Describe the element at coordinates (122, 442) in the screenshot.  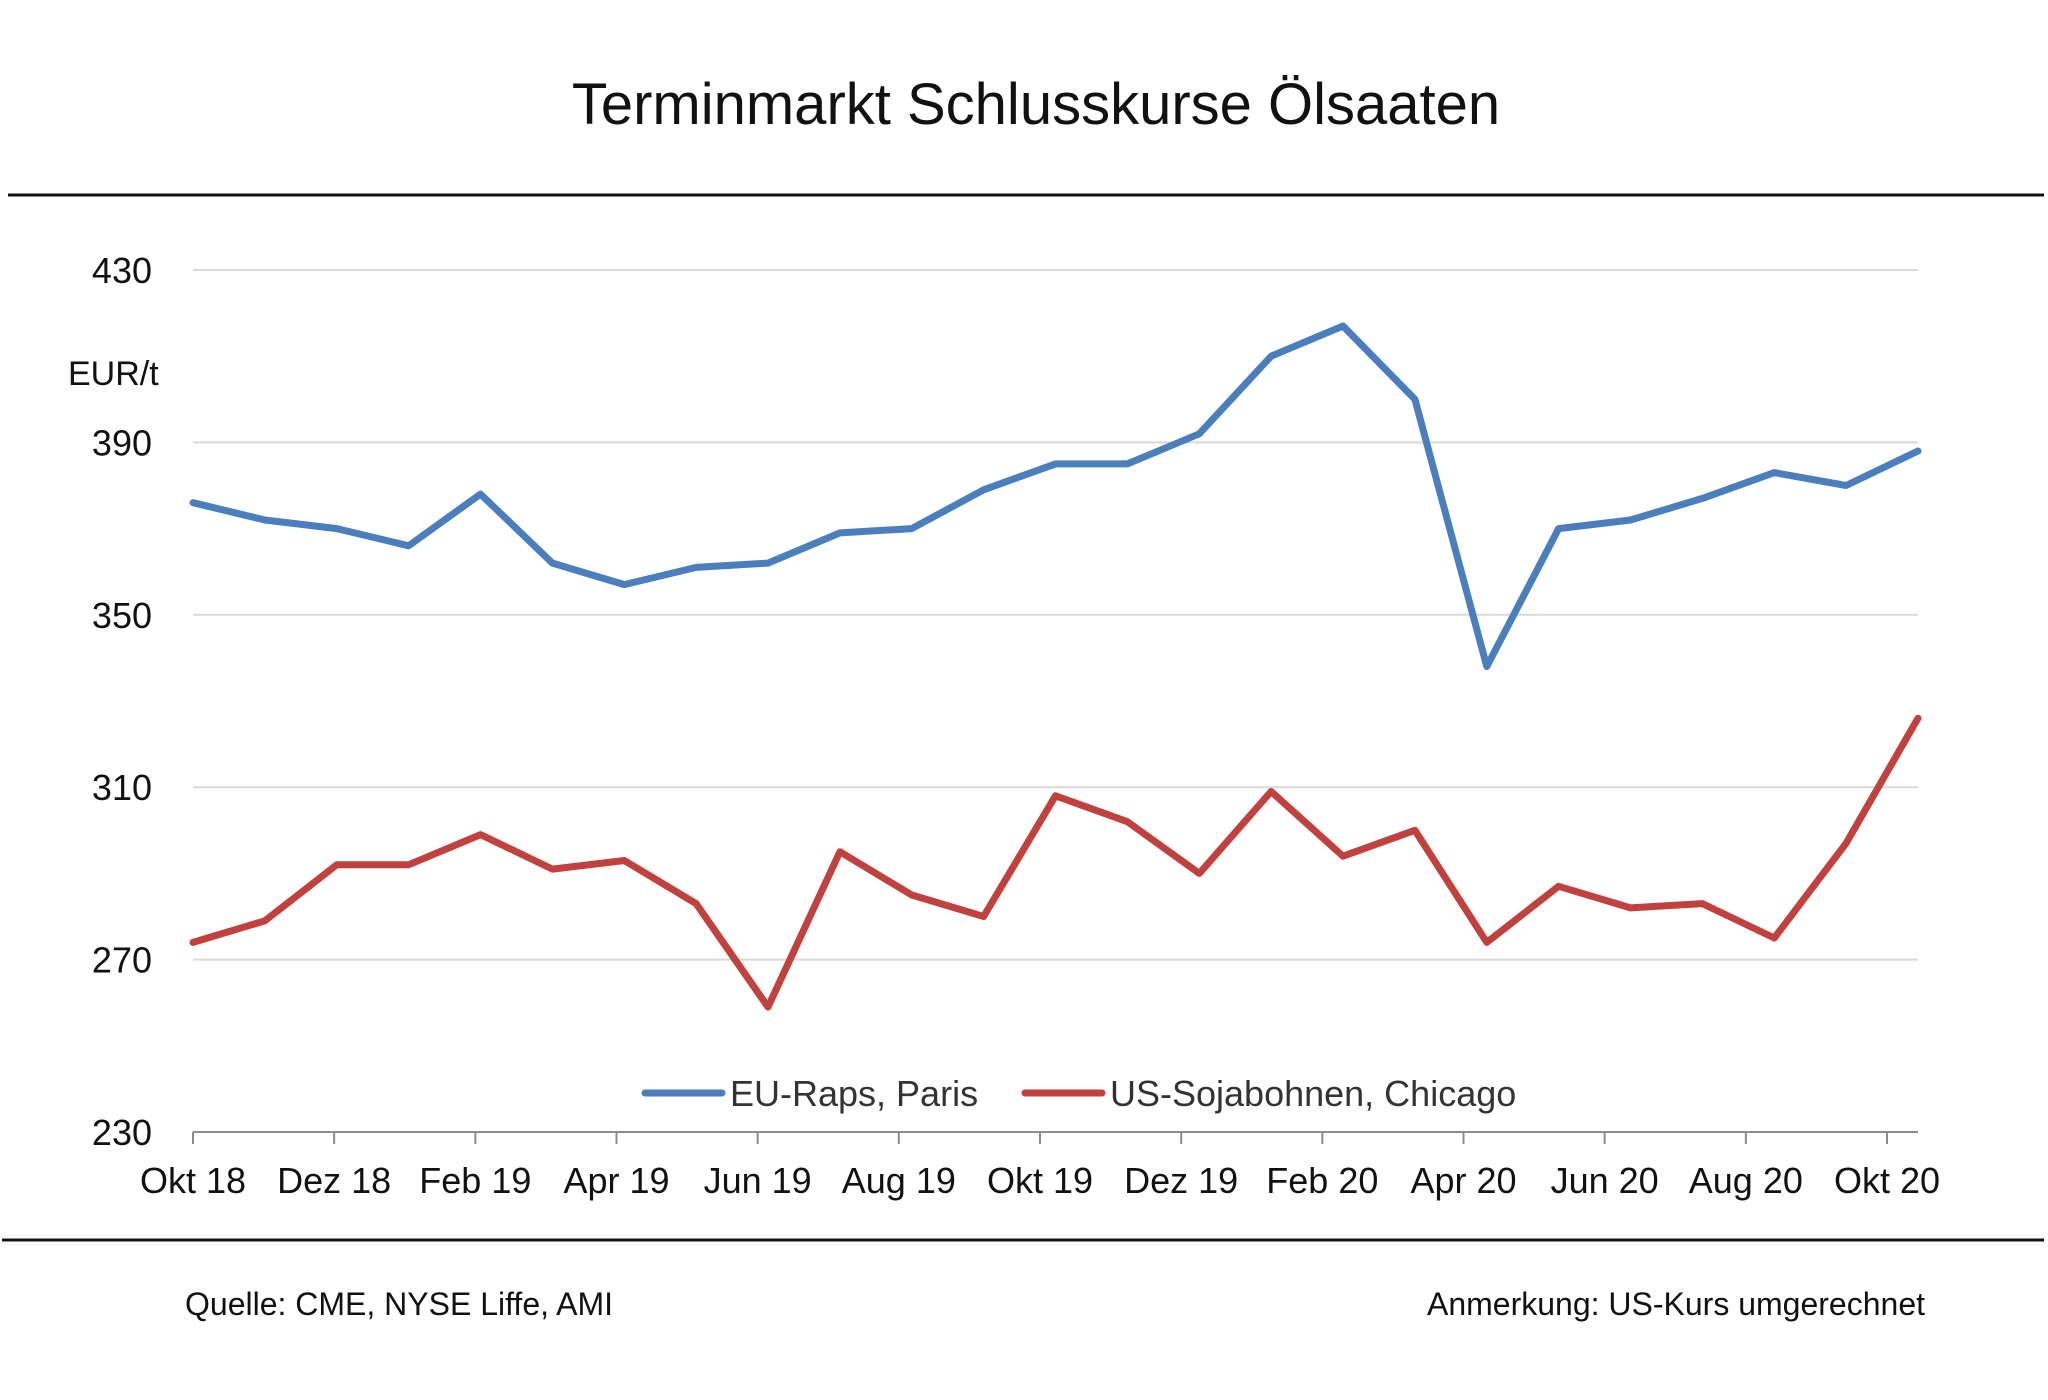
I see `y-tick-label: 390` at that location.